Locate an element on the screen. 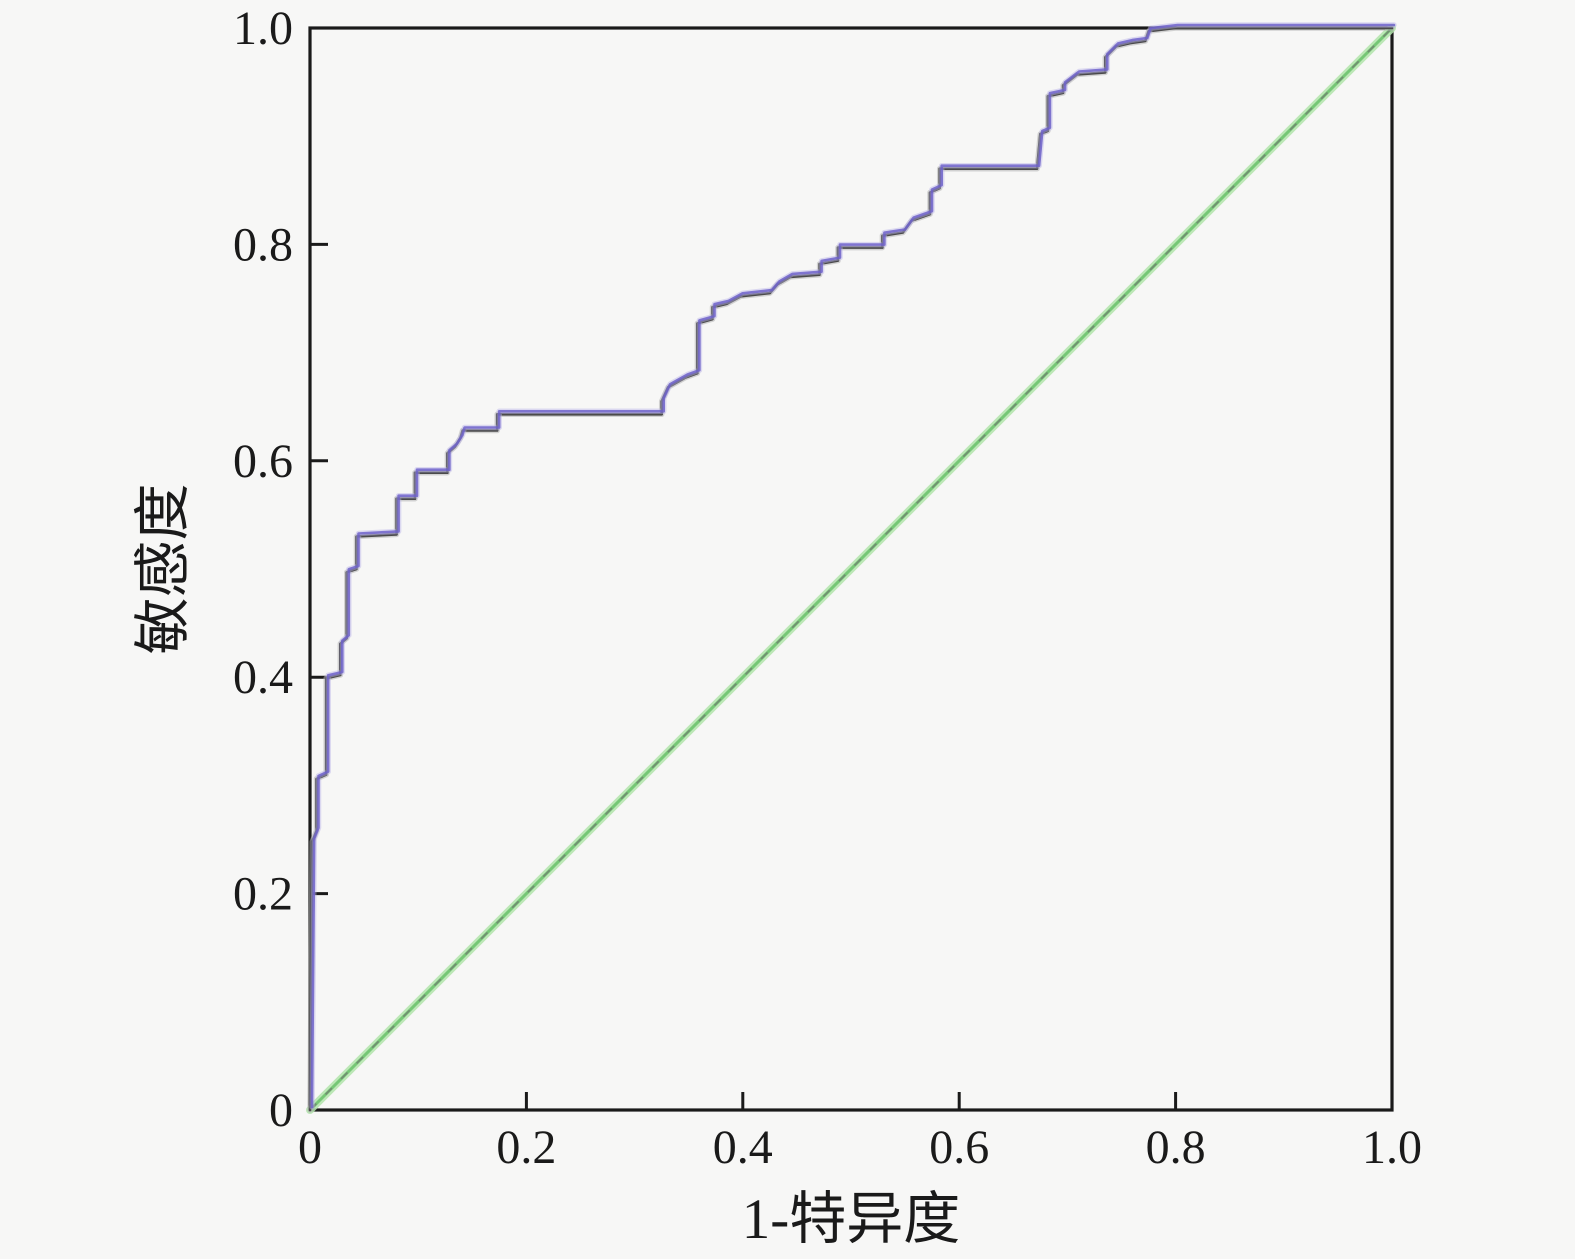 The height and width of the screenshot is (1259, 1575). x-tick-label: 0.8 is located at coordinates (1176, 1147).